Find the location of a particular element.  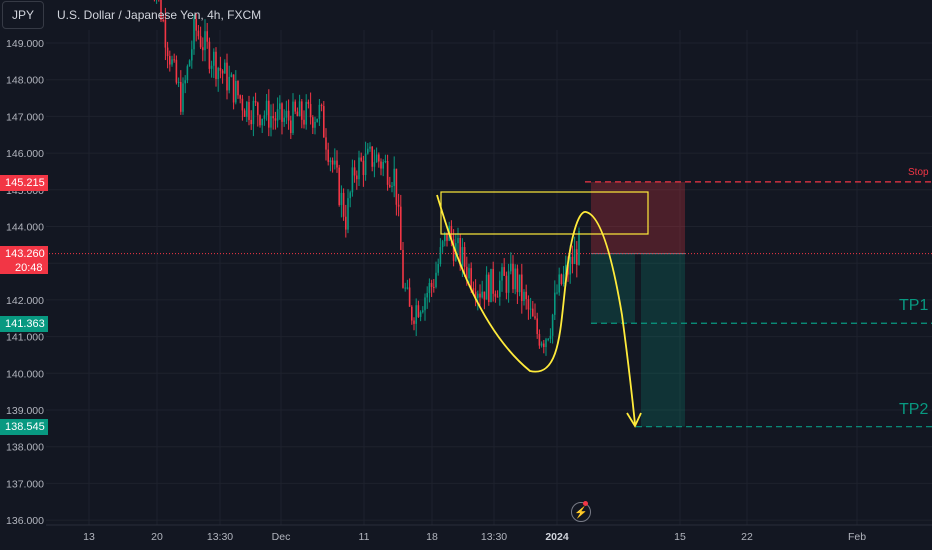

time-tick-label: 13:30 is located at coordinates (220, 537).